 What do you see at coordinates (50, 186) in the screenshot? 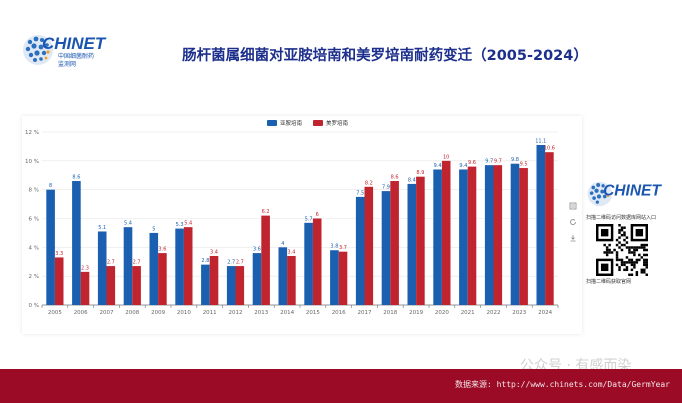
I see `data-label: 8` at bounding box center [50, 186].